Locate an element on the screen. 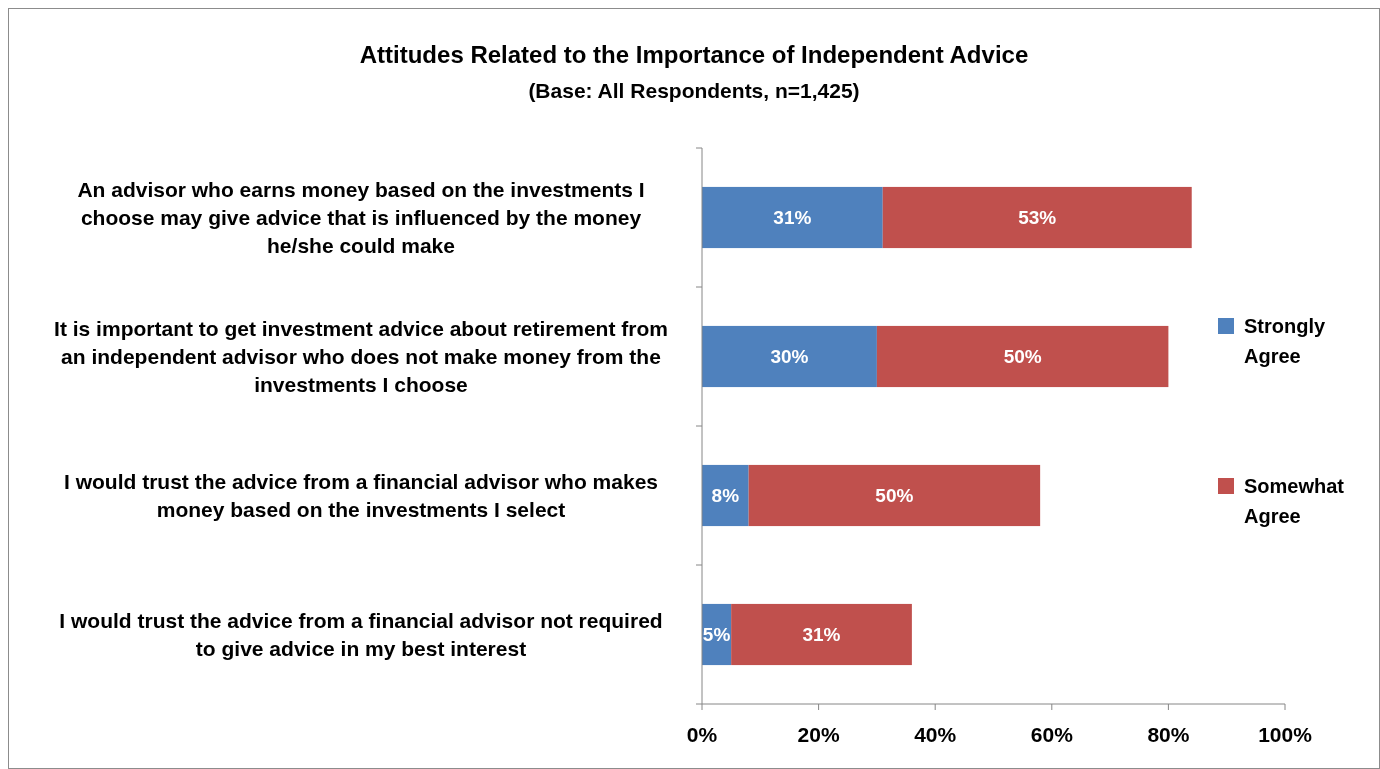  x-tick-label: 60% is located at coordinates (1052, 734).